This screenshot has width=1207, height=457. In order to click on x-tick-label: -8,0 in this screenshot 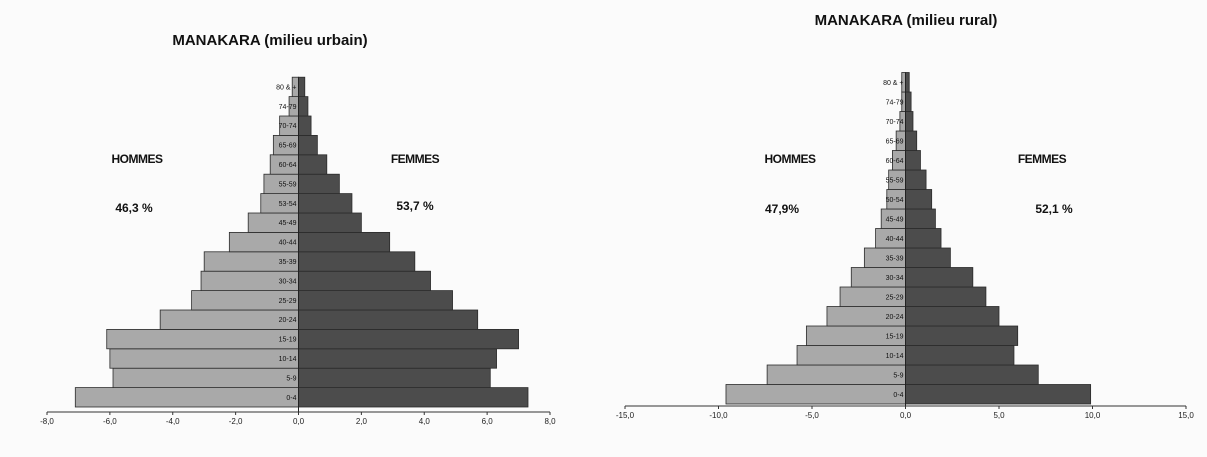, I will do `click(47, 421)`.